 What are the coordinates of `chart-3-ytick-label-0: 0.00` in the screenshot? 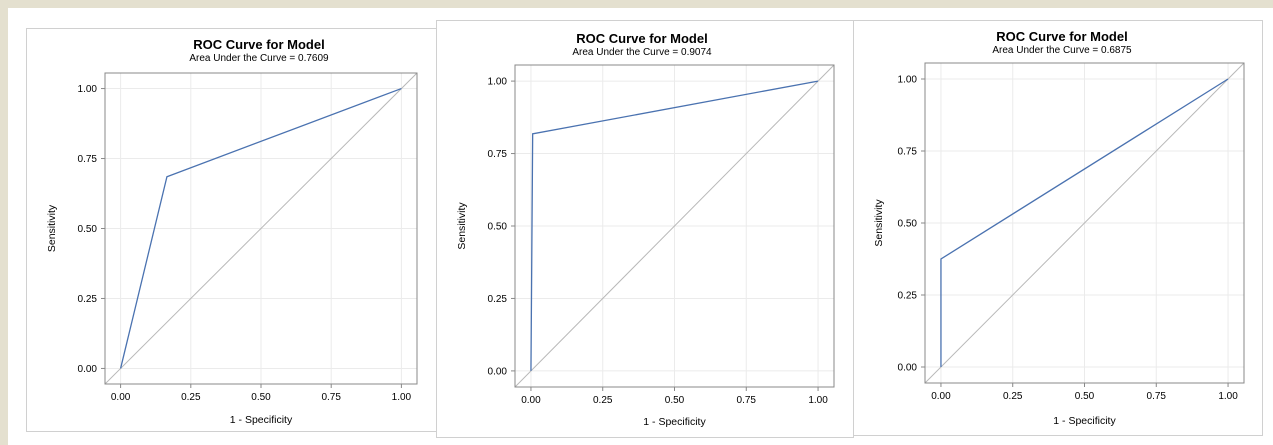 It's located at (908, 368).